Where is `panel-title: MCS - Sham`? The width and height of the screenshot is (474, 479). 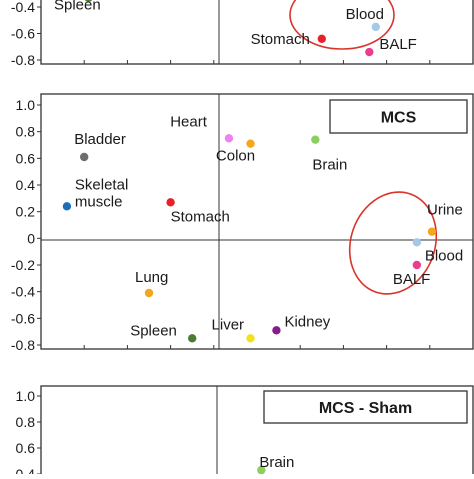
panel-title: MCS - Sham is located at coordinates (365, 408).